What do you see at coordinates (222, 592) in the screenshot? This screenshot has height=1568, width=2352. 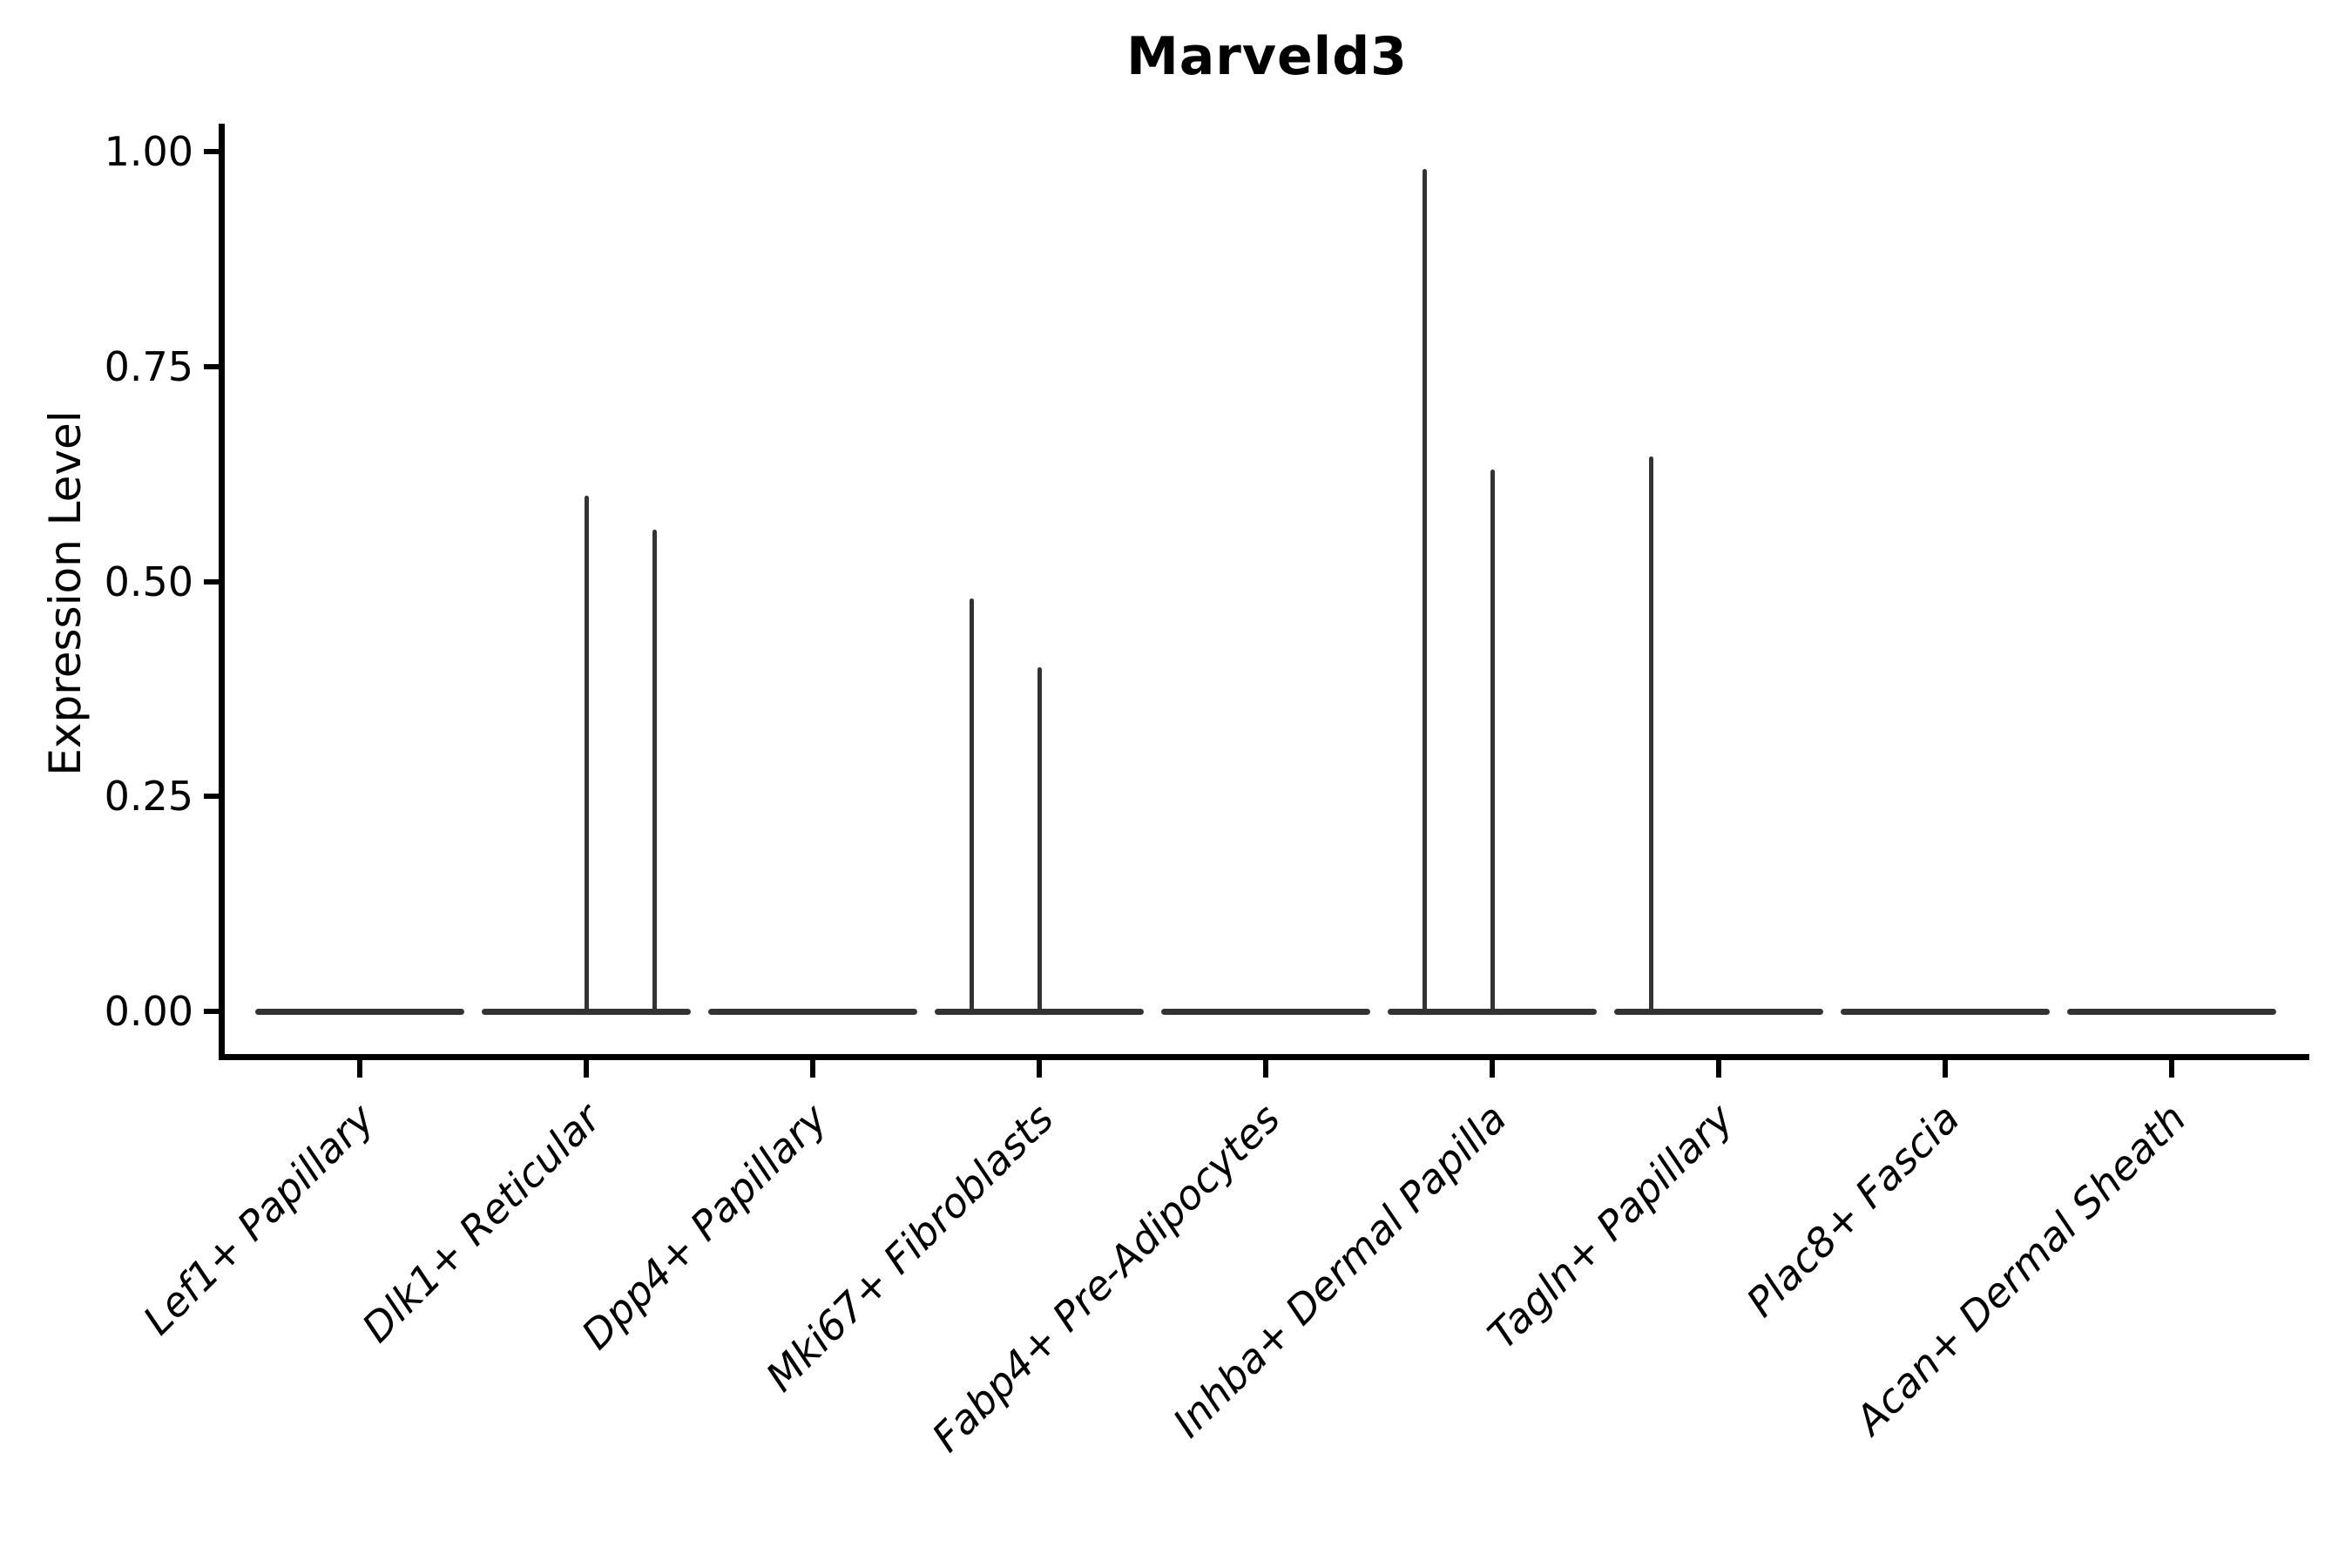 I see `y-axis-spine` at bounding box center [222, 592].